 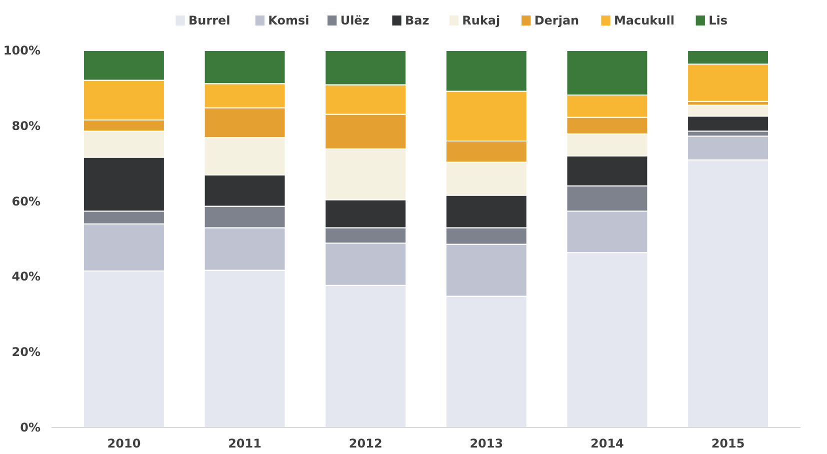 What do you see at coordinates (26, 201) in the screenshot?
I see `y-tick-label: 60%` at bounding box center [26, 201].